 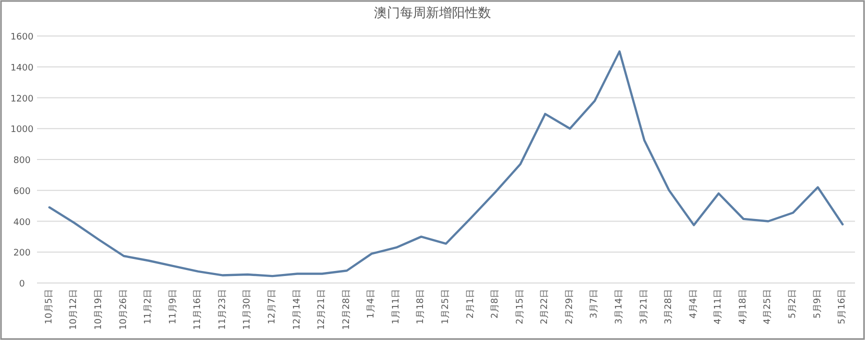 What do you see at coordinates (322, 309) in the screenshot?
I see `x-tick-label: 12月21日` at bounding box center [322, 309].